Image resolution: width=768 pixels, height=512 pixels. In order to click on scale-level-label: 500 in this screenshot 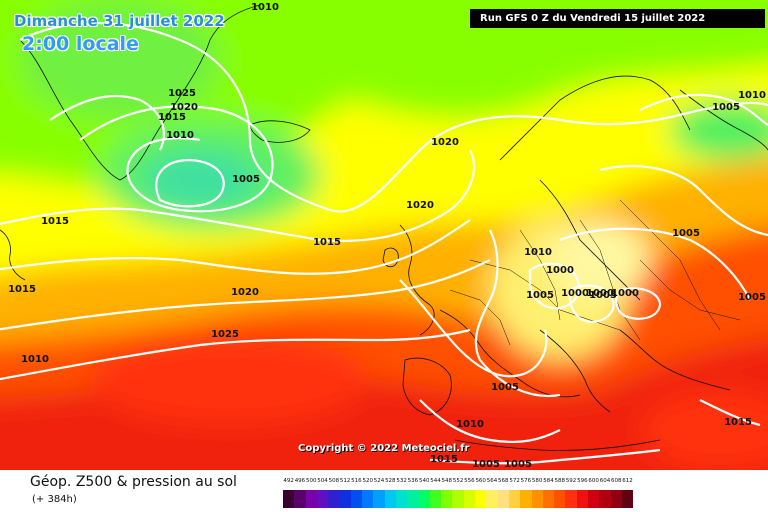, I will do `click(311, 481)`.